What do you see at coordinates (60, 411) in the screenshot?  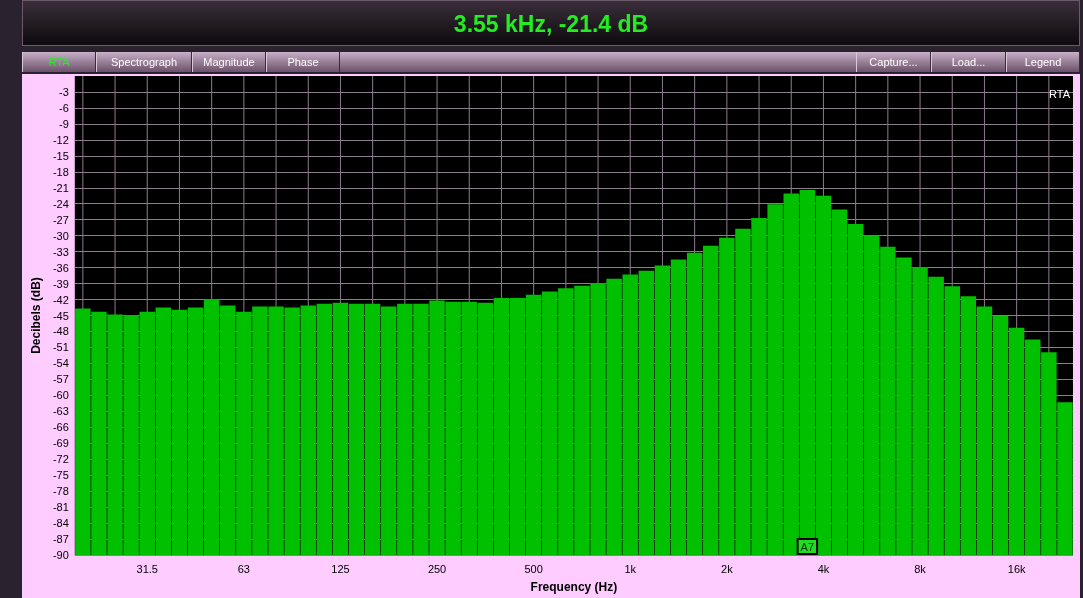 I see `y-tick-label: -63` at bounding box center [60, 411].